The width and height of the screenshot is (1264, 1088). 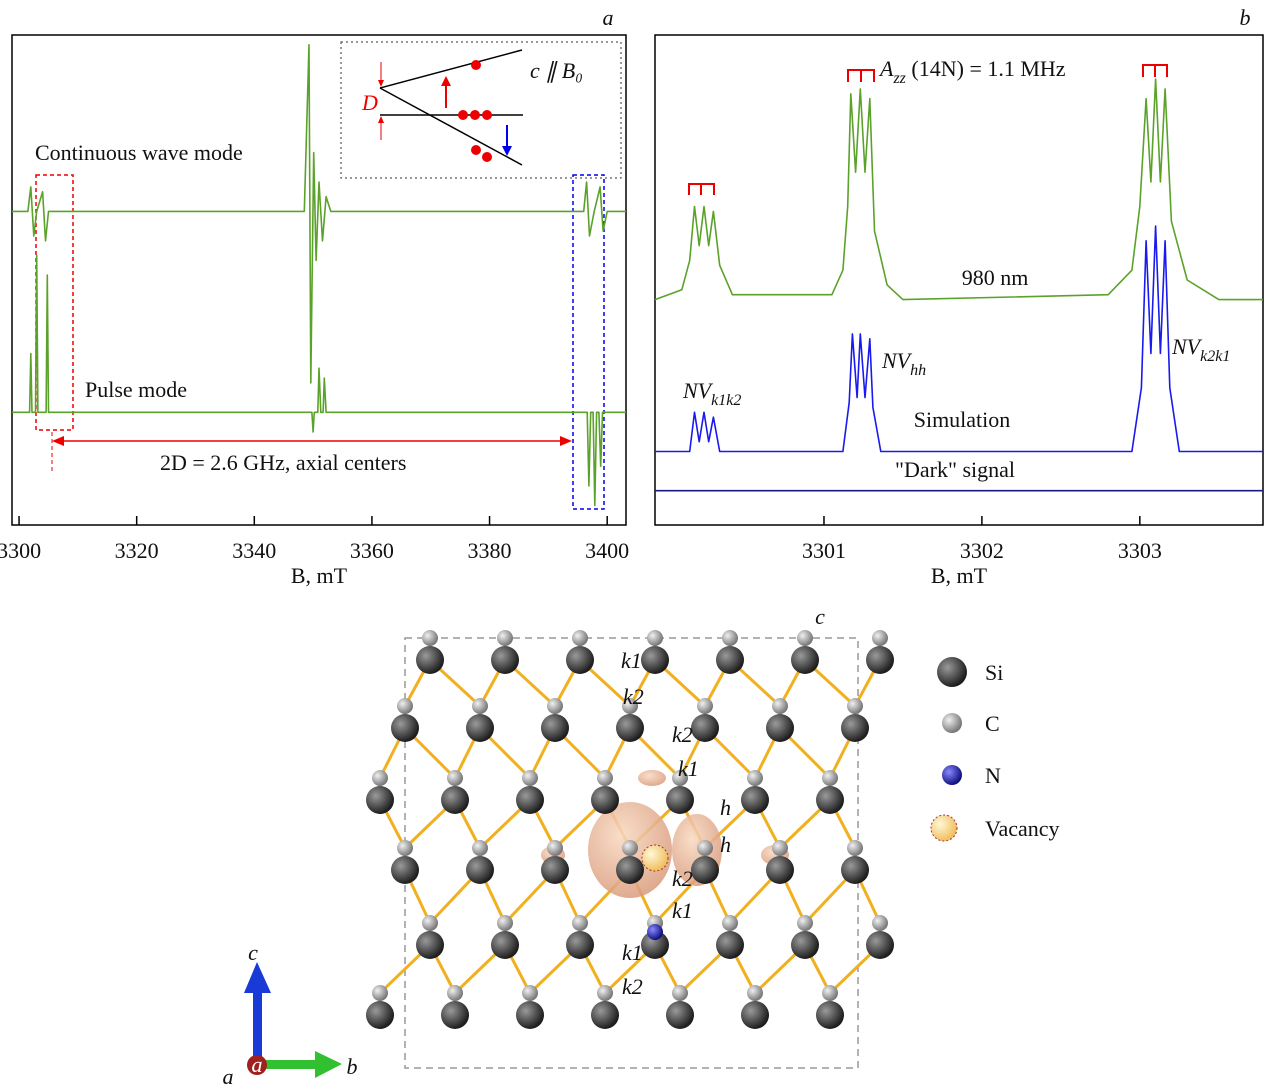 I want to click on x-tick-label: 3400, so click(x=607, y=550).